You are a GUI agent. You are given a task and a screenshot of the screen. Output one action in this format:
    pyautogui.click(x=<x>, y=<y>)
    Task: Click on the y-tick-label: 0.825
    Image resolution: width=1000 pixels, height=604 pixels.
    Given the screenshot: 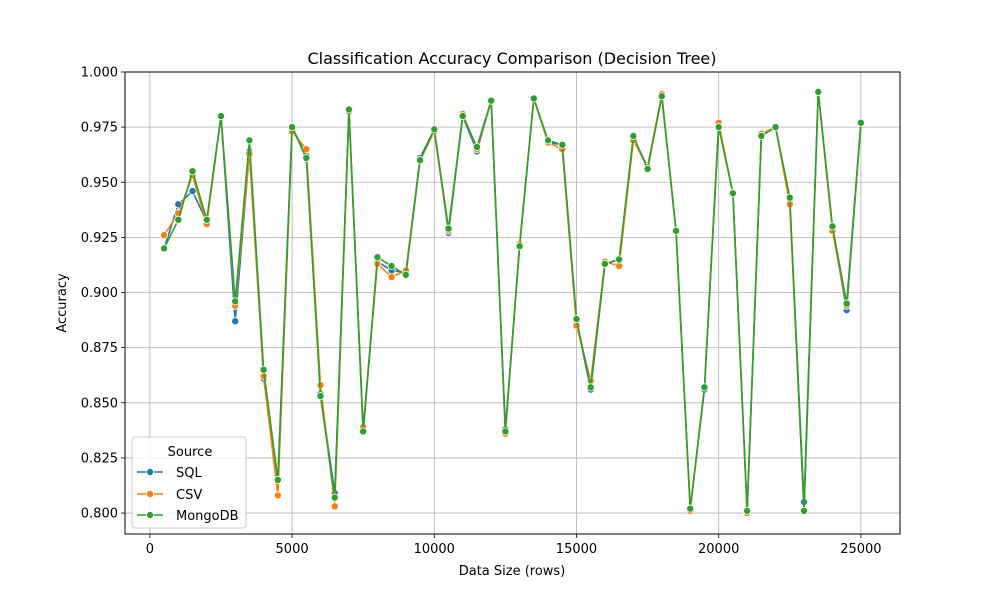 What is the action you would take?
    pyautogui.click(x=99, y=458)
    